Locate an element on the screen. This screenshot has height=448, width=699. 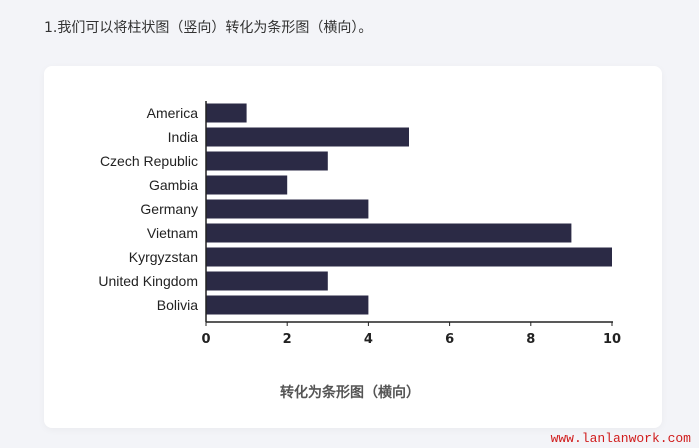
y-tick-label: Kyrgyzstan is located at coordinates (163, 257).